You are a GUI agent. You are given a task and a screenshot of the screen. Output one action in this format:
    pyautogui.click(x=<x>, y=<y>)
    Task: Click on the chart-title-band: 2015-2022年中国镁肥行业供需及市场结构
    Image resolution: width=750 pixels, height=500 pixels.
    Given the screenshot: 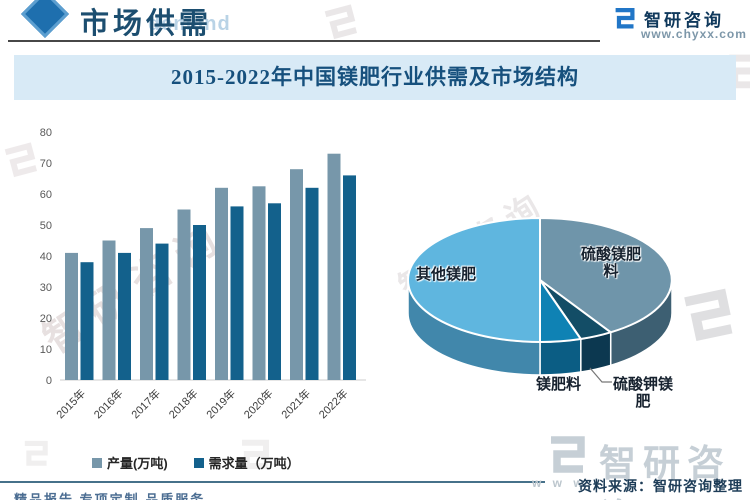 What is the action you would take?
    pyautogui.click(x=375, y=77)
    